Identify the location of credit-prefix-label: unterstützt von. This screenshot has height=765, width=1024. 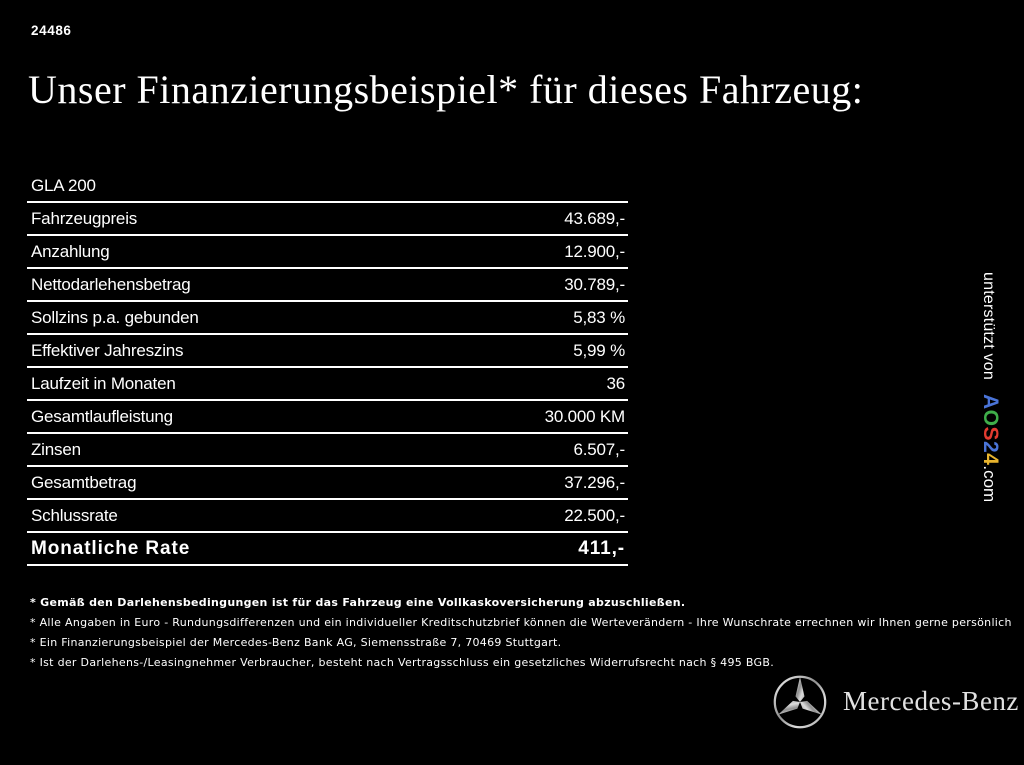
(988, 326).